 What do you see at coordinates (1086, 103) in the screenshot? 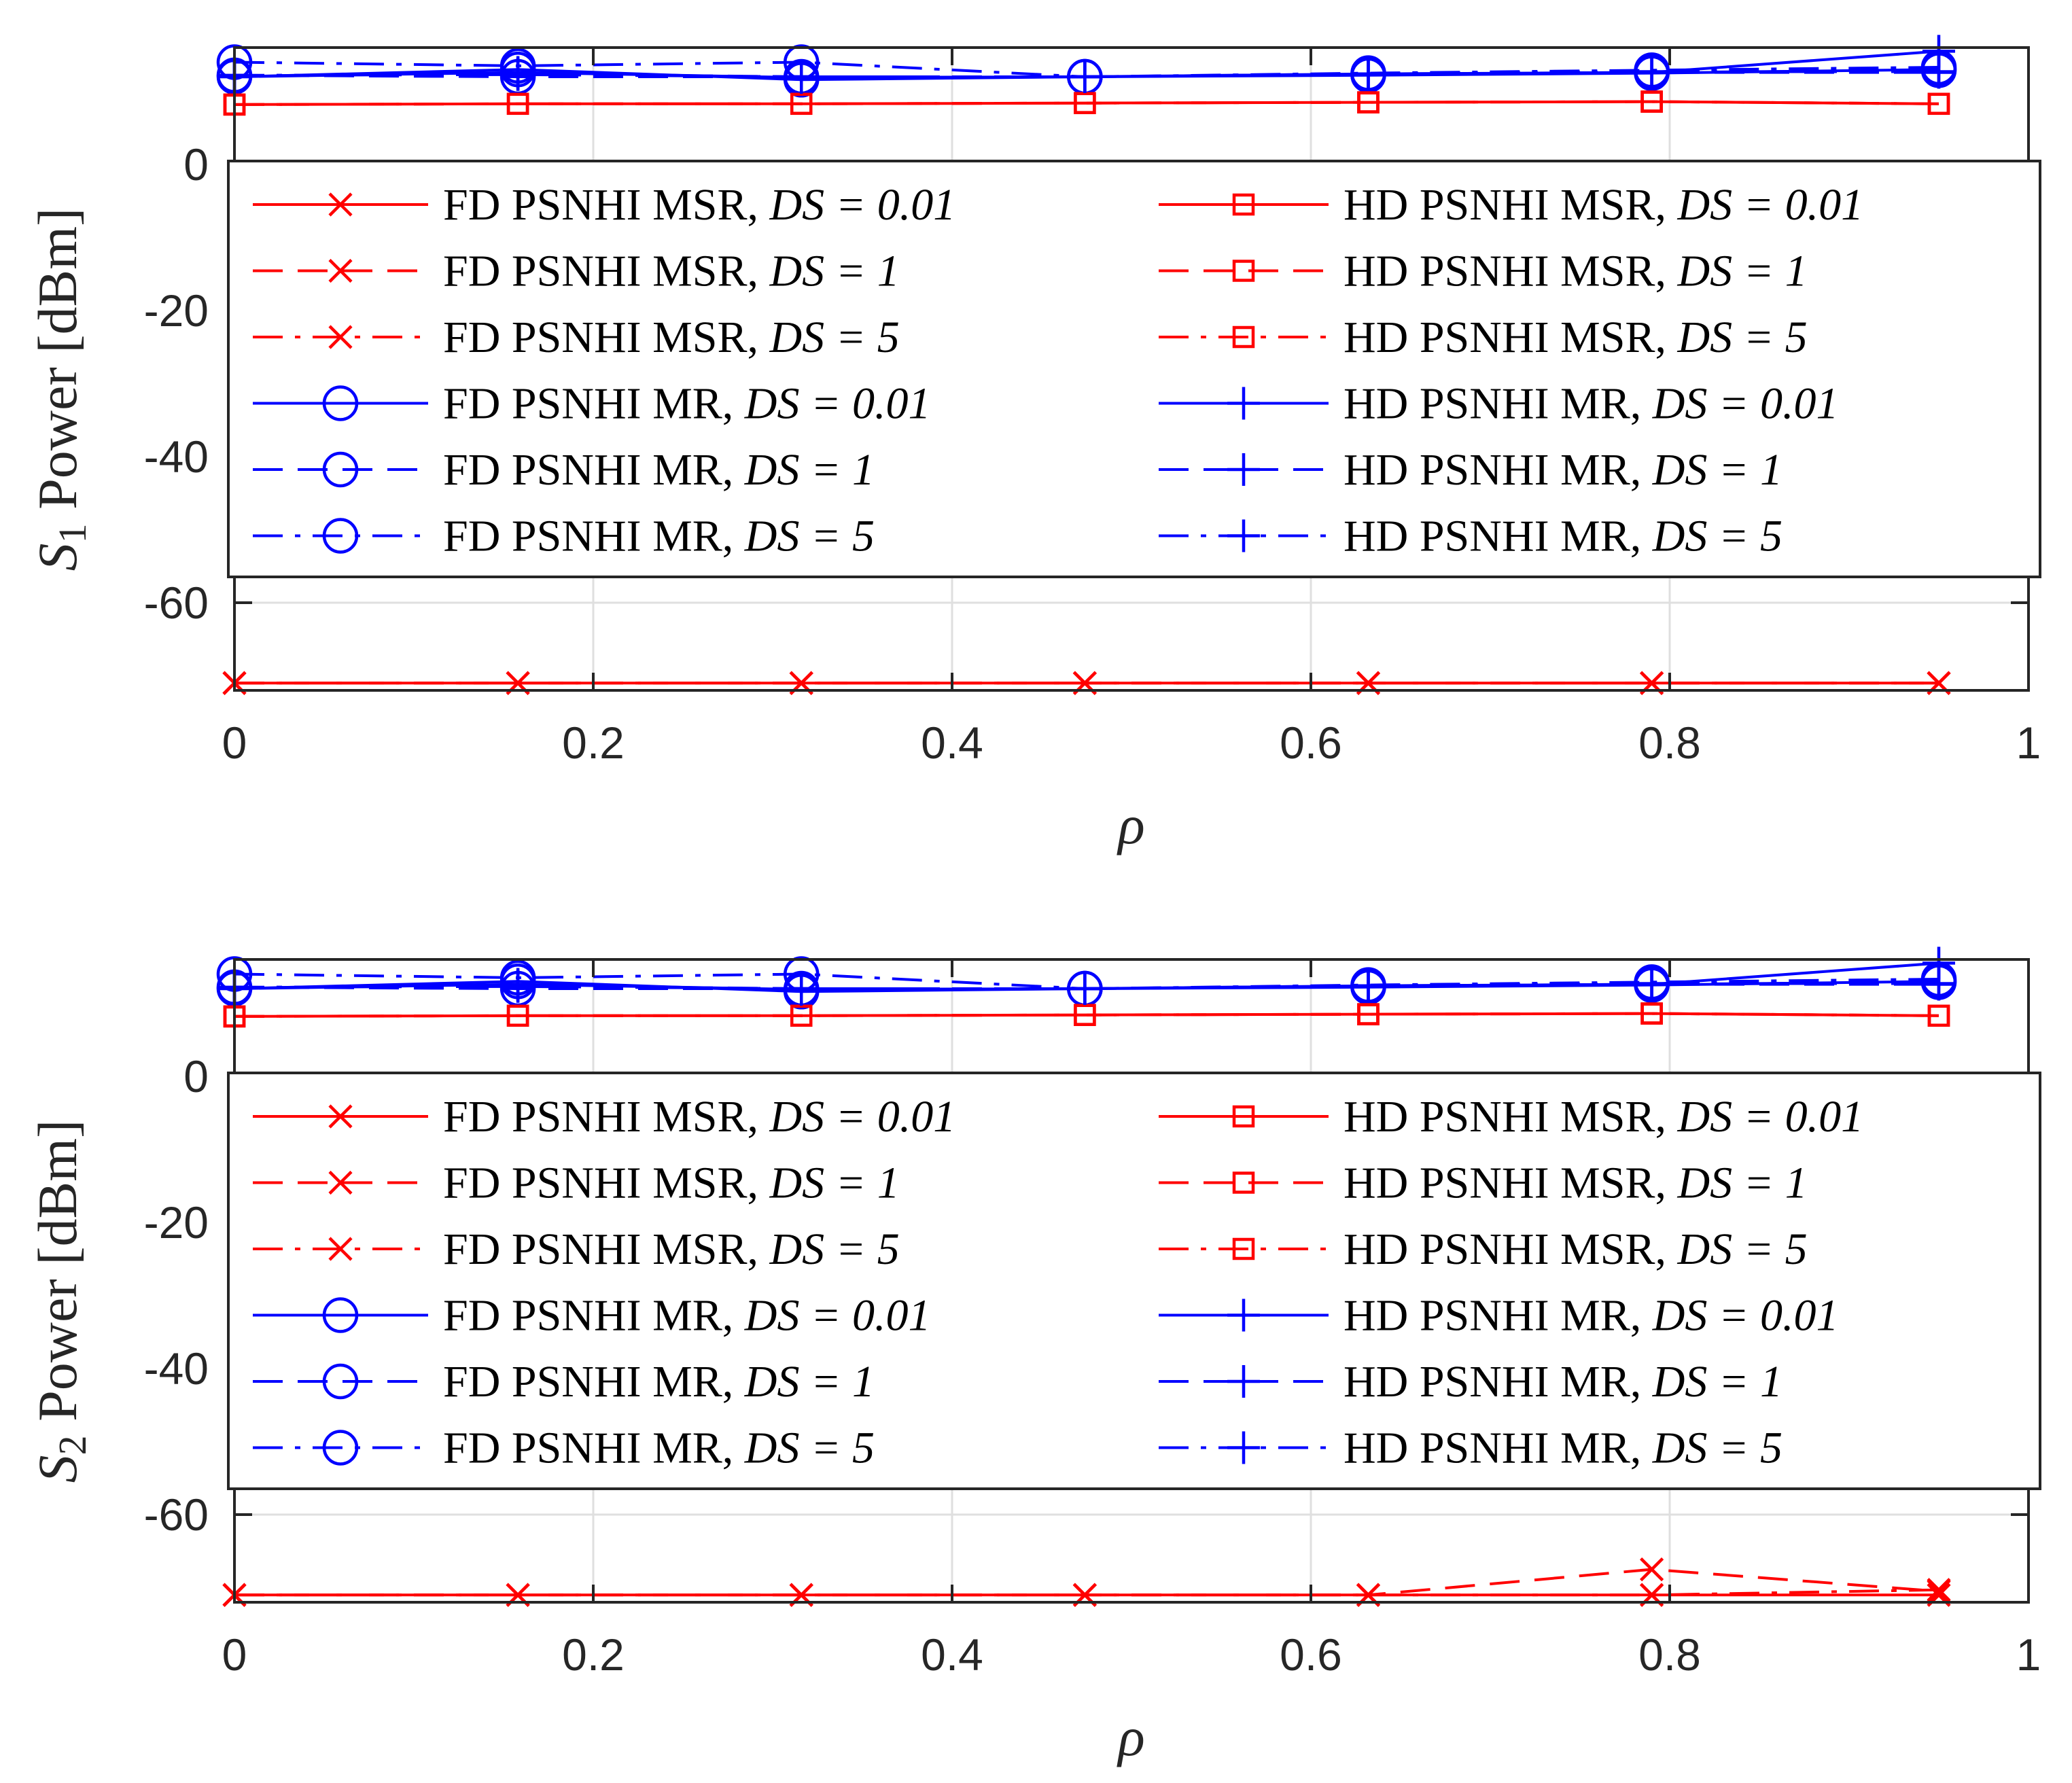
I see `series-line` at bounding box center [1086, 103].